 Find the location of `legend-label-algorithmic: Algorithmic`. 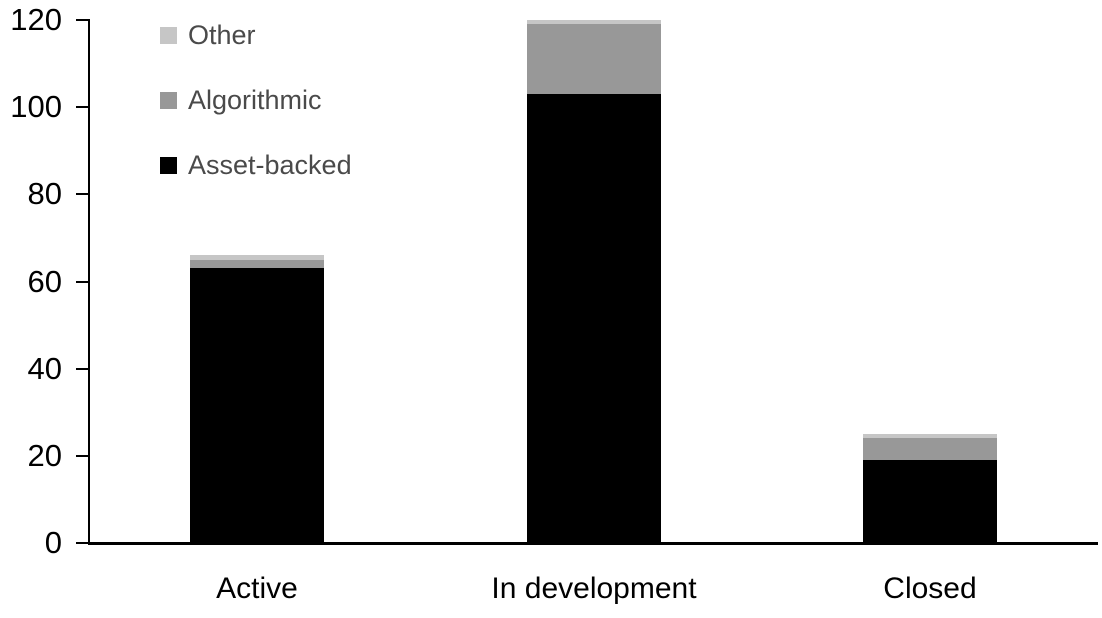

legend-label-algorithmic: Algorithmic is located at coordinates (255, 99).